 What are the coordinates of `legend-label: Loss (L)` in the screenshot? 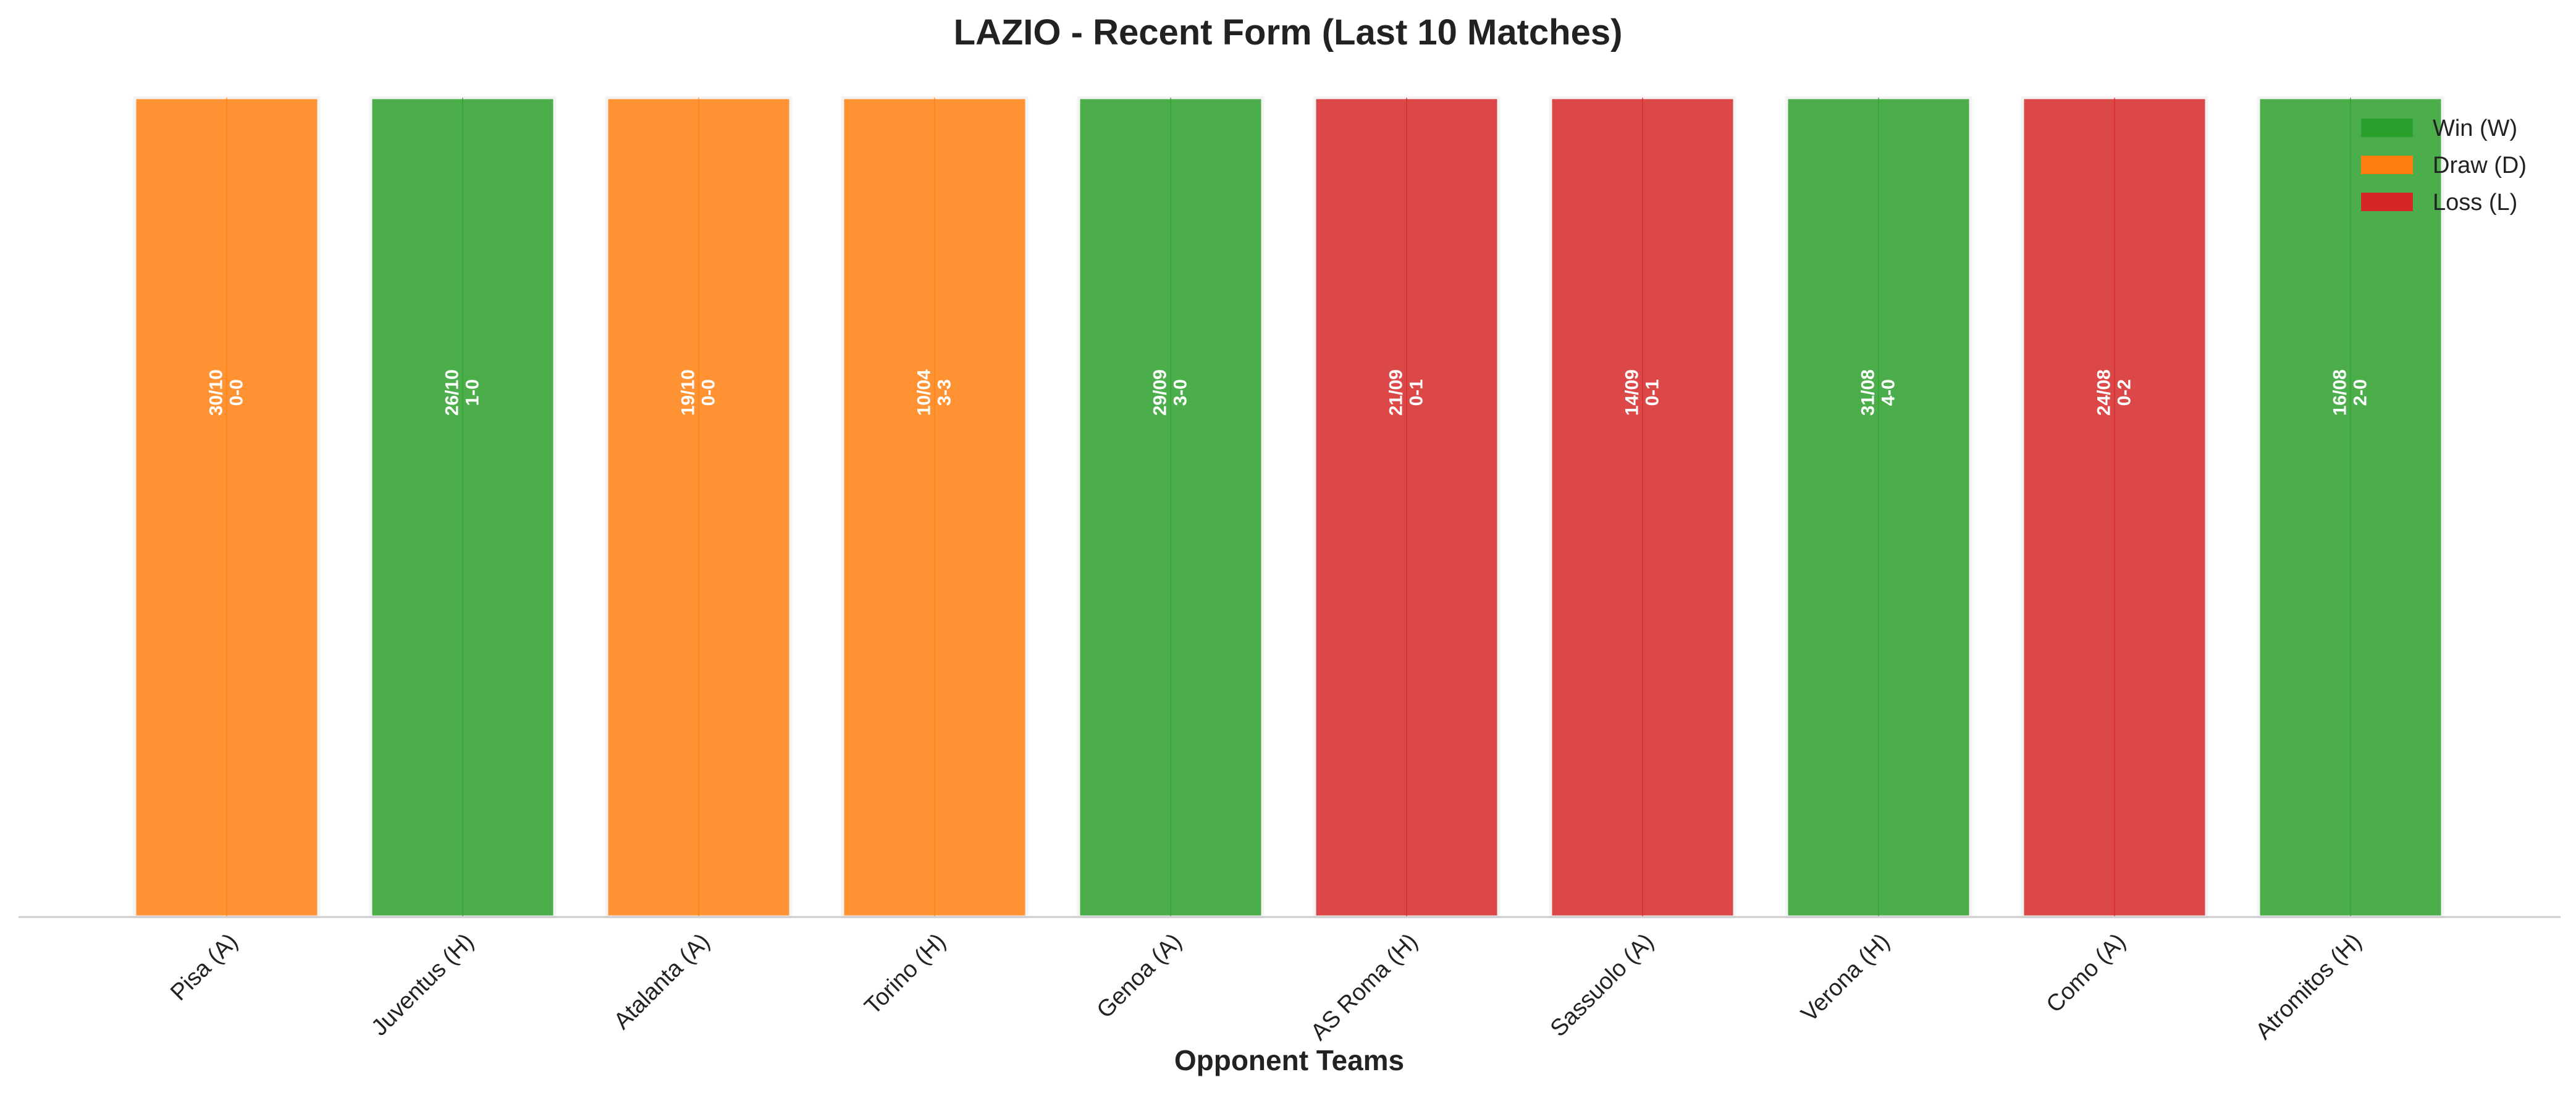 It's located at (2475, 203).